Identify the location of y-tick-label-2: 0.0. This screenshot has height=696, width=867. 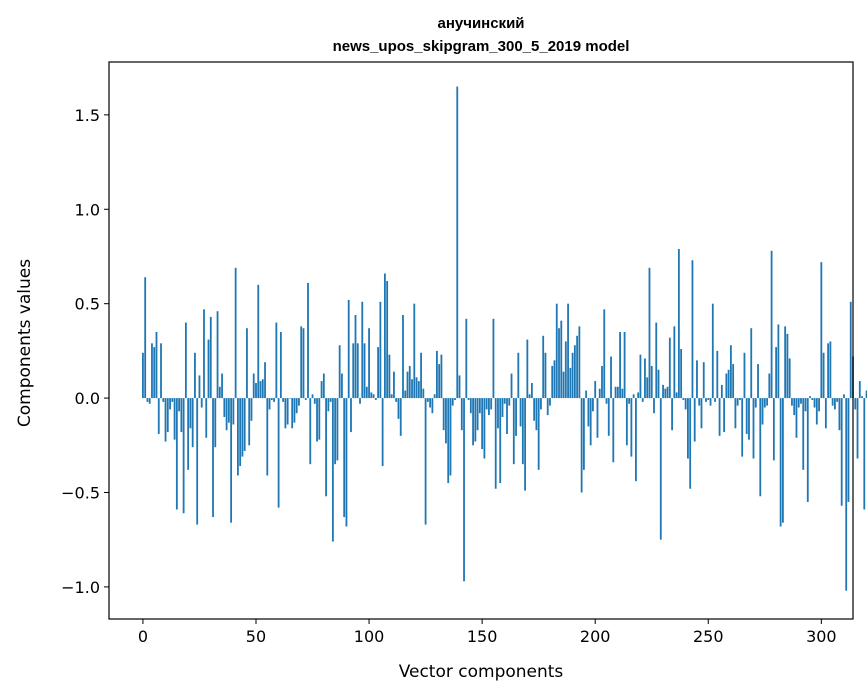
(87, 398).